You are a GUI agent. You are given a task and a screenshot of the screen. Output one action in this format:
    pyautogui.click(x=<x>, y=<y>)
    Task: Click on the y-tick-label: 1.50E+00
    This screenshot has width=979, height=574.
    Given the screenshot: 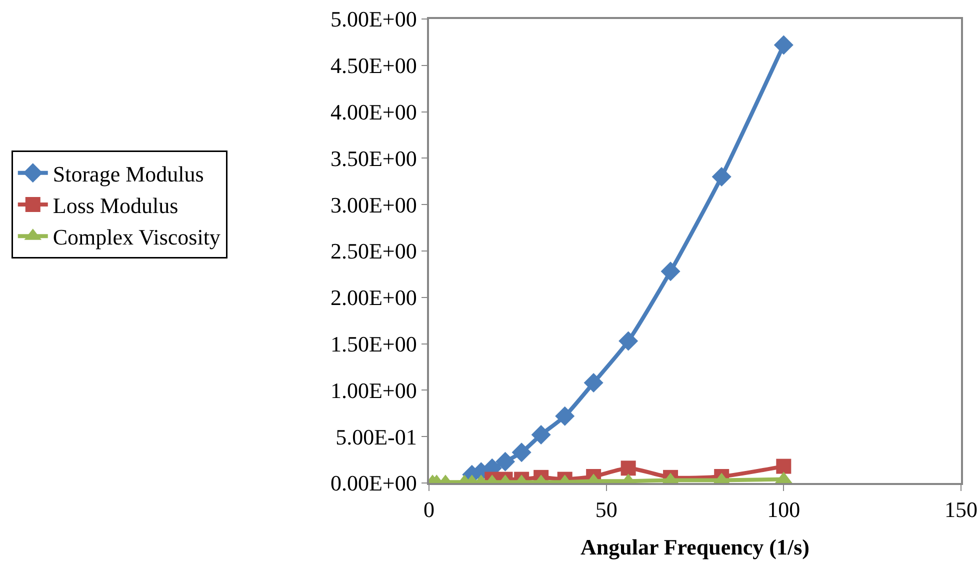 What is the action you would take?
    pyautogui.click(x=373, y=344)
    